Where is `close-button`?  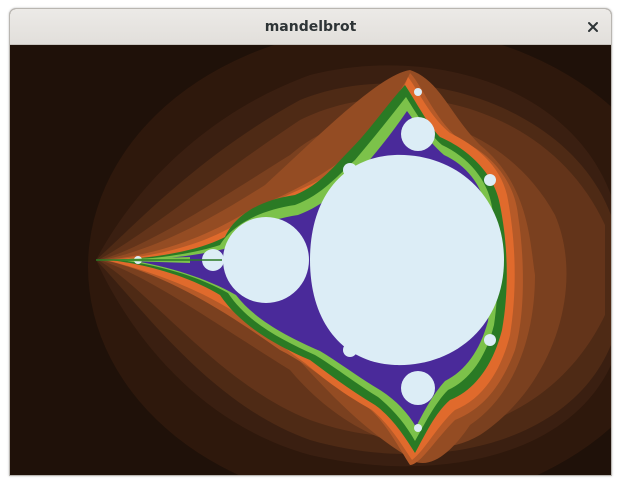
close-button is located at coordinates (593, 27).